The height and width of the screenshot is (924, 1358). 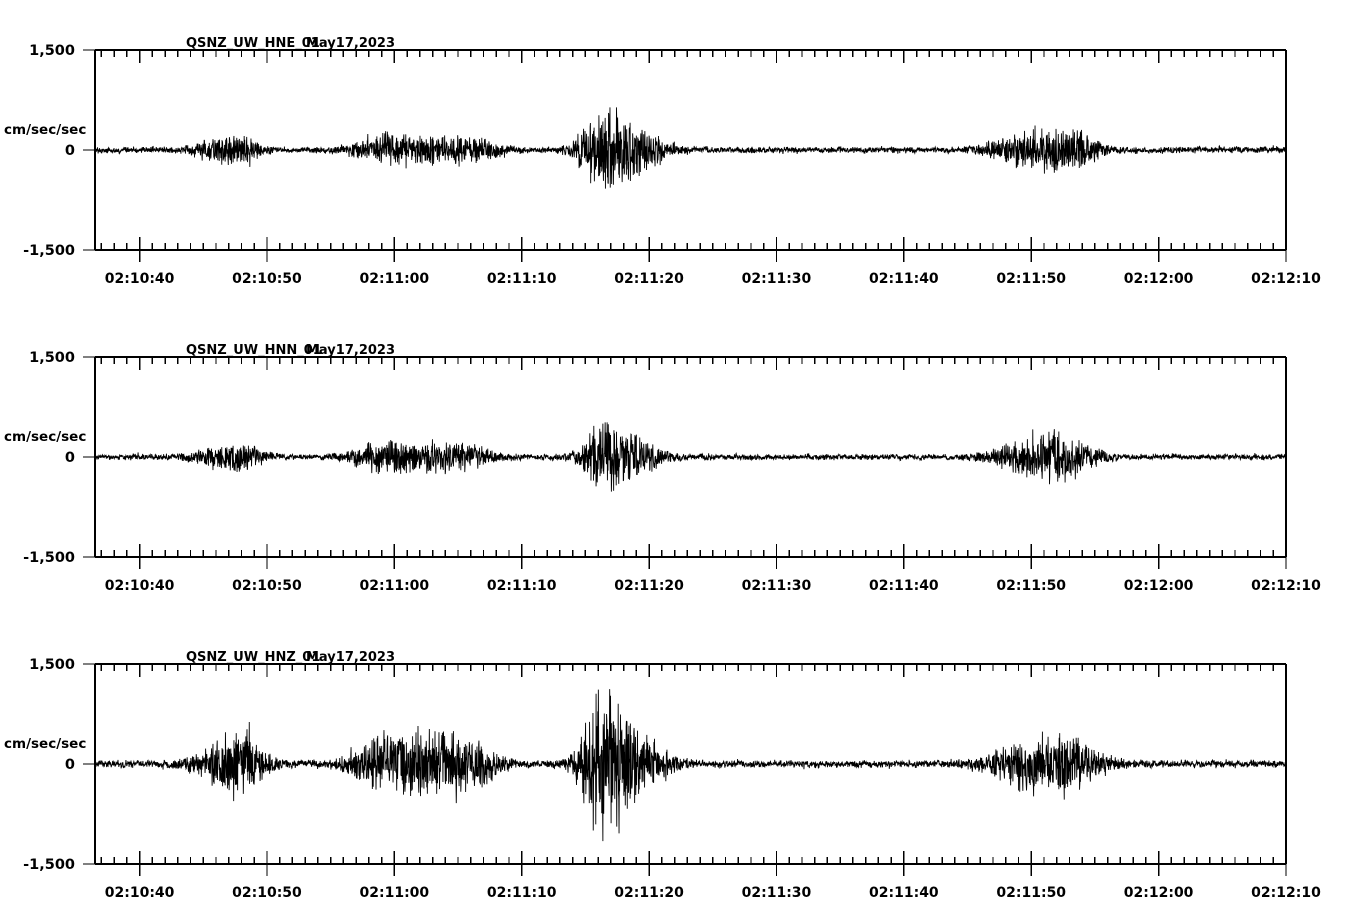 I want to click on panel-title-station: QSNZ_UW_HNE_01, so click(x=253, y=43).